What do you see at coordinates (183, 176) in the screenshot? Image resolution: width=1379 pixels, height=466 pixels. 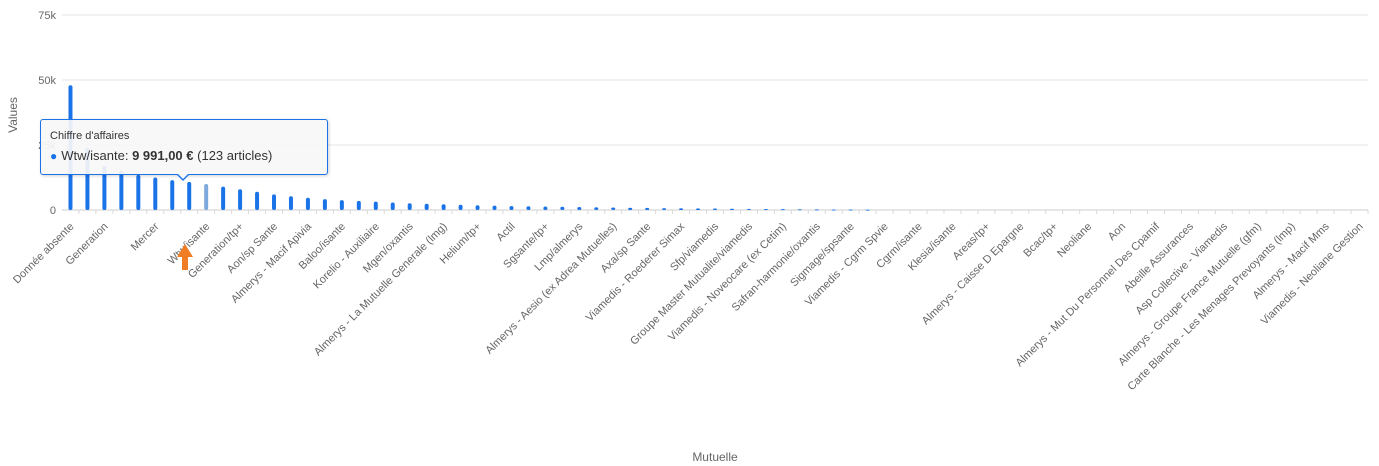 I see `tooltip-caret-inner` at bounding box center [183, 176].